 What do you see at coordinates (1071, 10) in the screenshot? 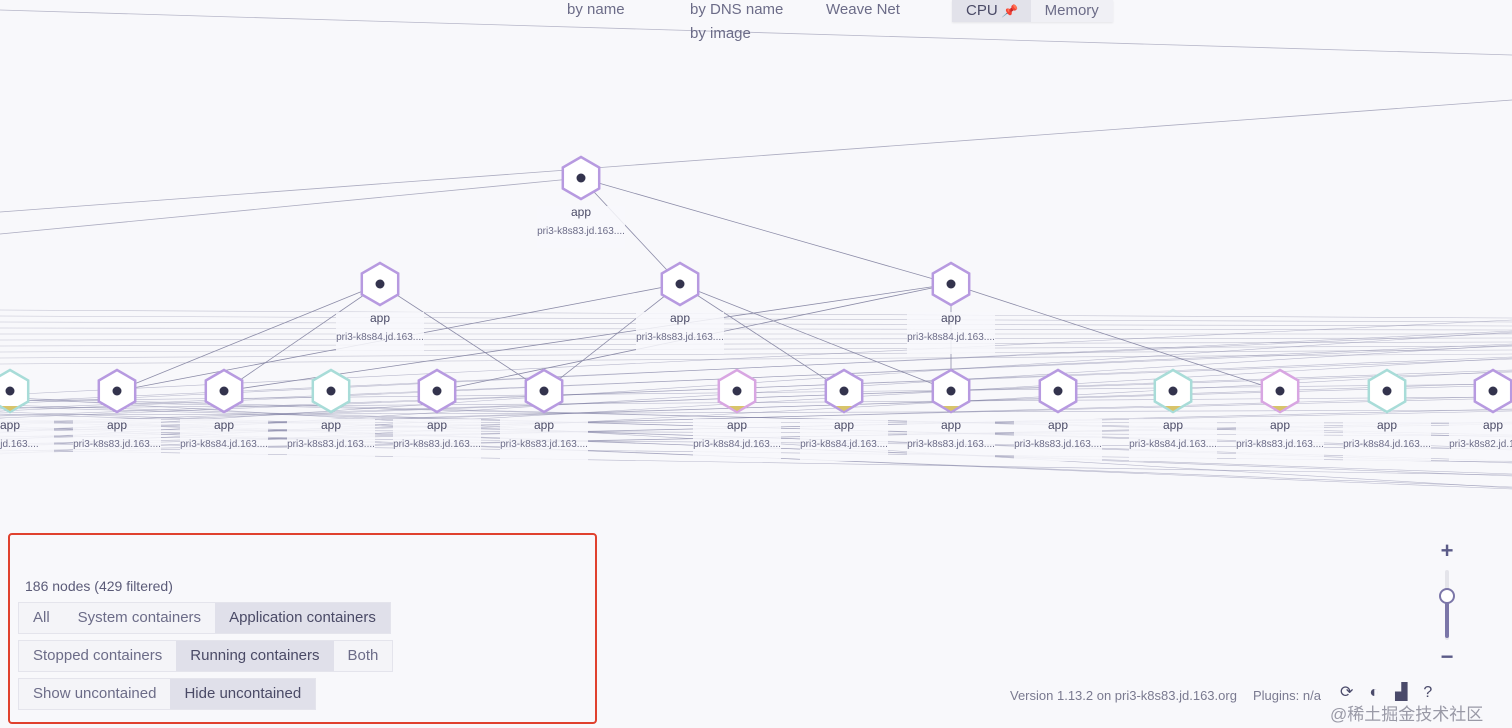
I see `metric-memory-button: Memory` at bounding box center [1071, 10].